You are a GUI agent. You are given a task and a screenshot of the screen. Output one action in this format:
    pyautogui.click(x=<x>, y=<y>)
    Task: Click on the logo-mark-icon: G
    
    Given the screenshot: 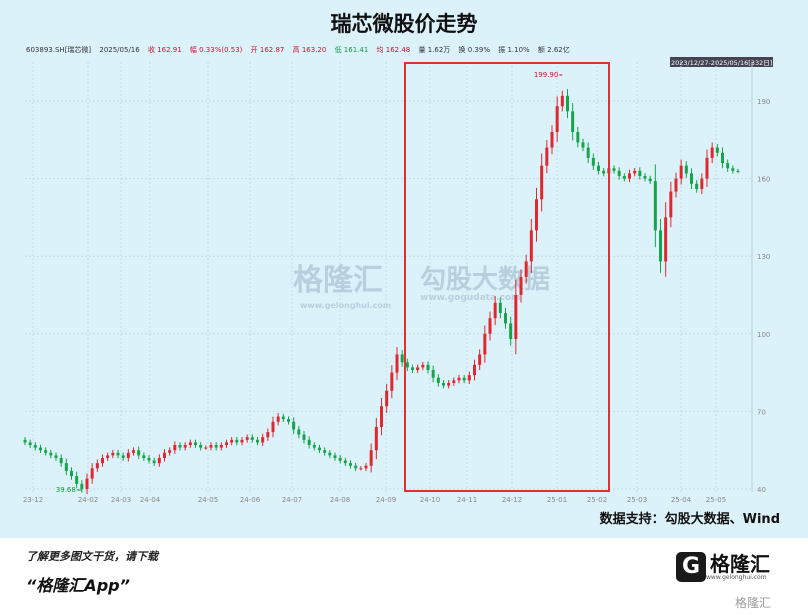 What is the action you would take?
    pyautogui.click(x=691, y=567)
    